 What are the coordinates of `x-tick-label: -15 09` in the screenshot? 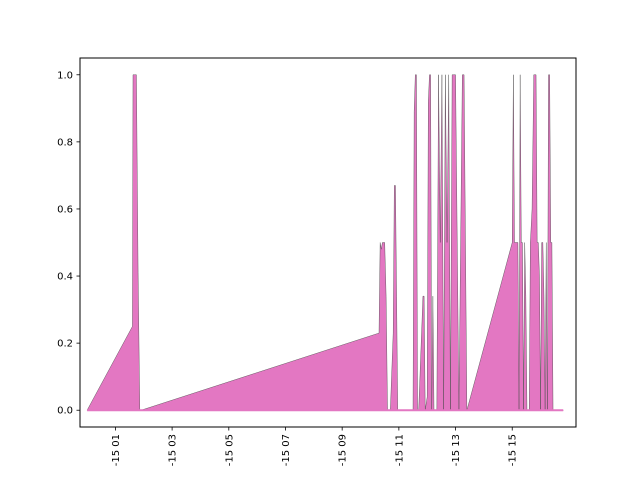 It's located at (343, 450).